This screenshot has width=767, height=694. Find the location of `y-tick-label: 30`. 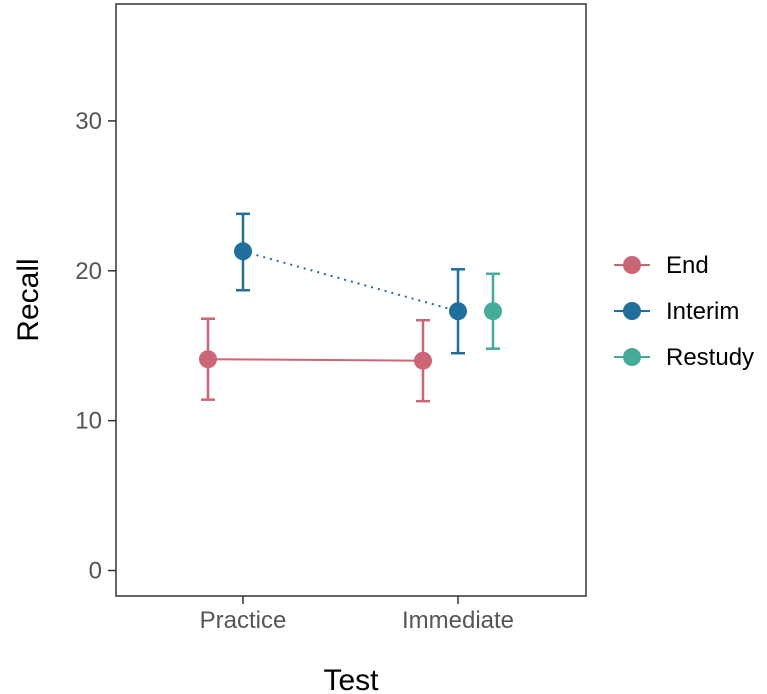

y-tick-label: 30 is located at coordinates (88, 121).